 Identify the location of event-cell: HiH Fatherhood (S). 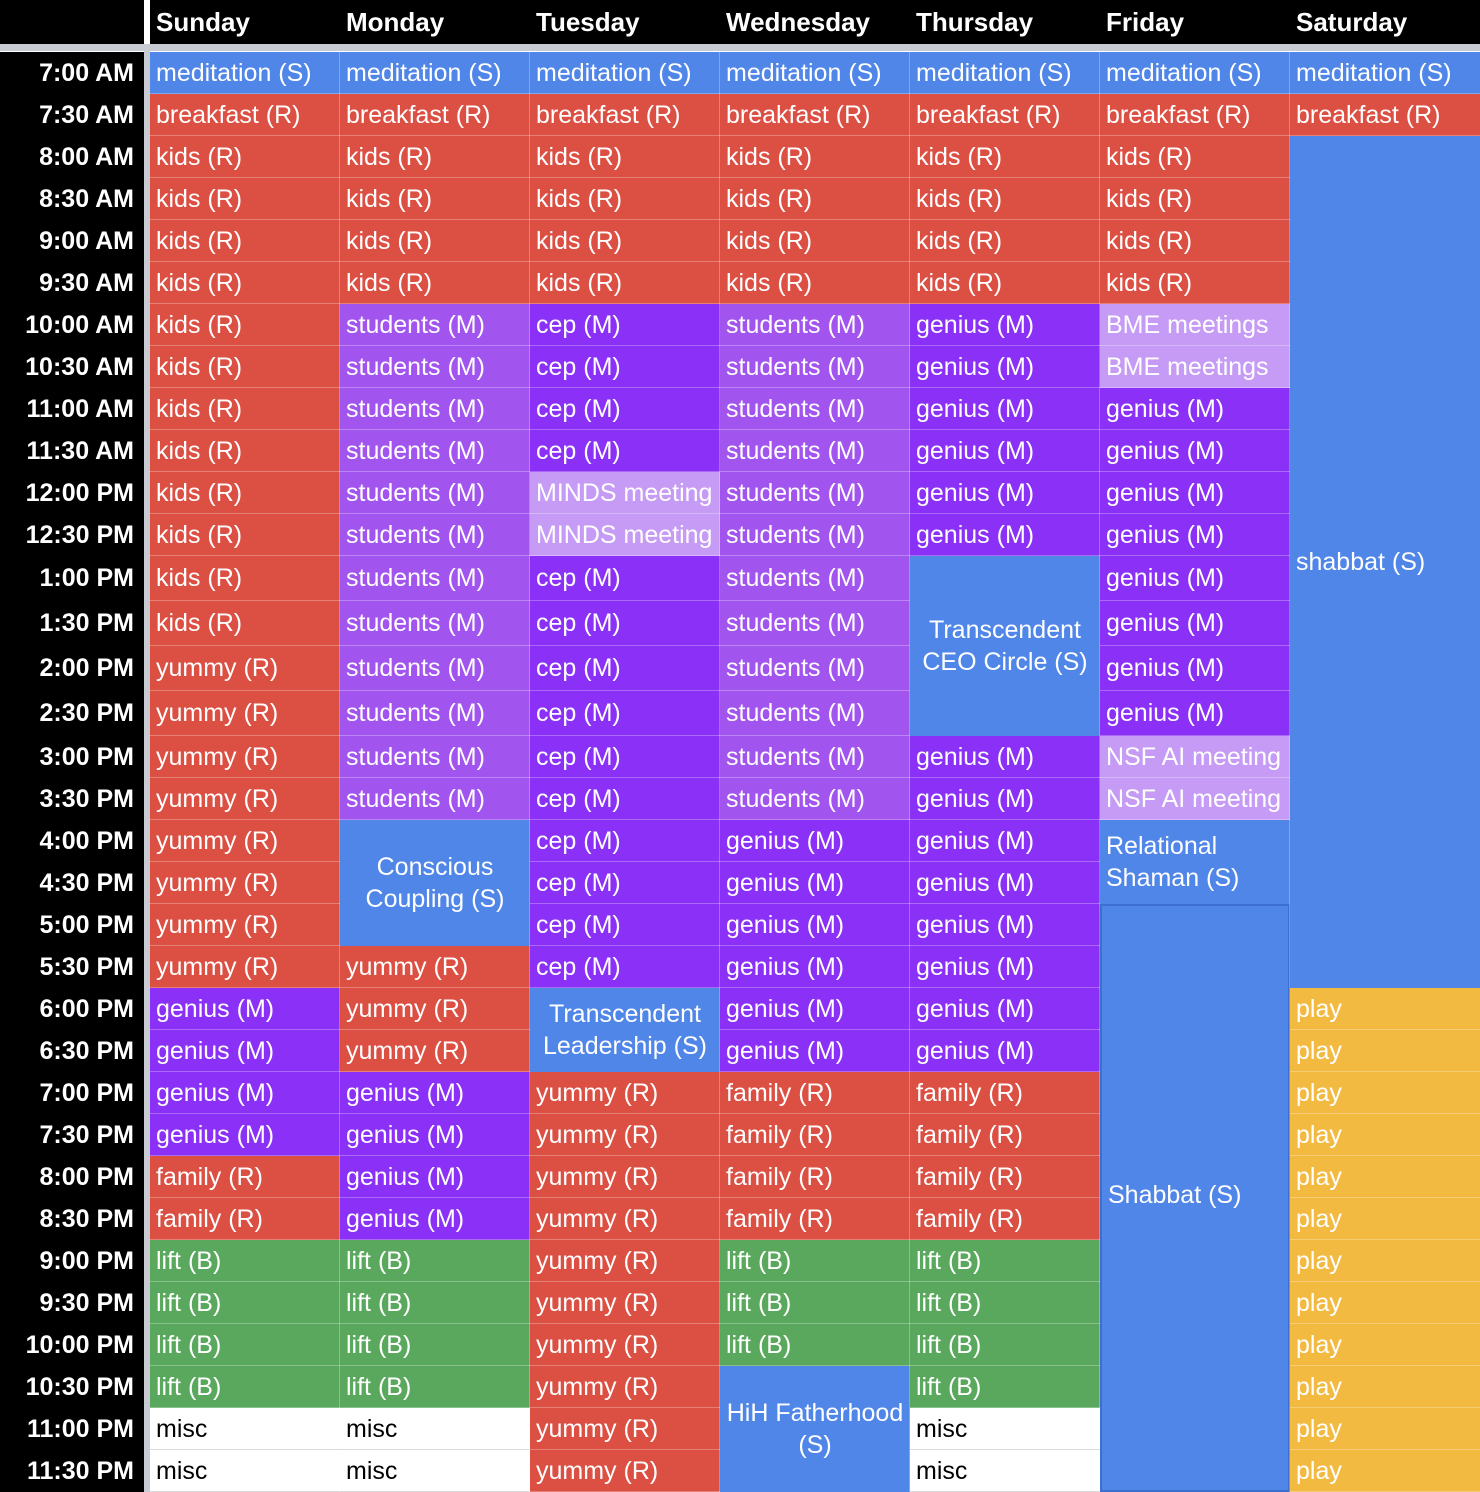
(815, 1429).